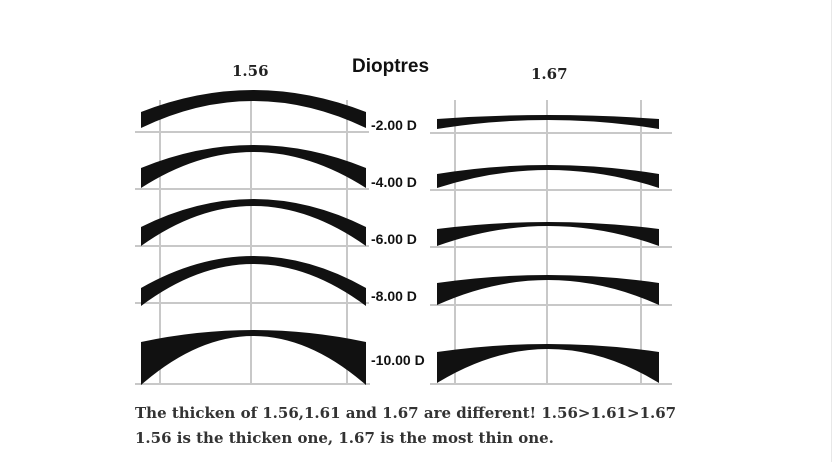 This screenshot has height=462, width=832. I want to click on power-label-3: -6.00 D, so click(394, 239).